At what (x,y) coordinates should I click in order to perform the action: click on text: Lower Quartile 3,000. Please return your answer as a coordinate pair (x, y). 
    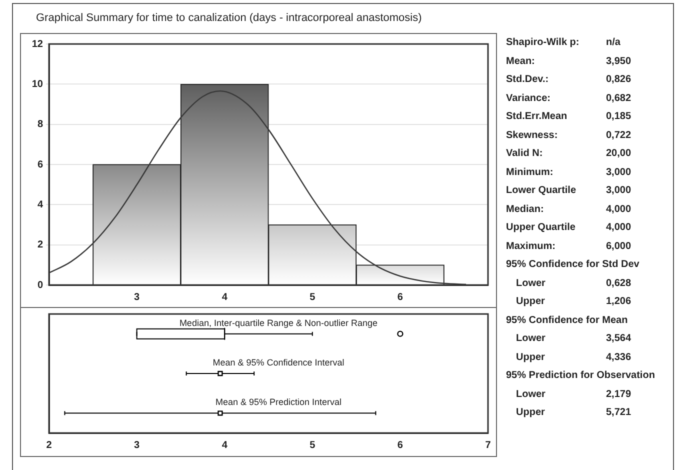
    Looking at the image, I should click on (569, 190).